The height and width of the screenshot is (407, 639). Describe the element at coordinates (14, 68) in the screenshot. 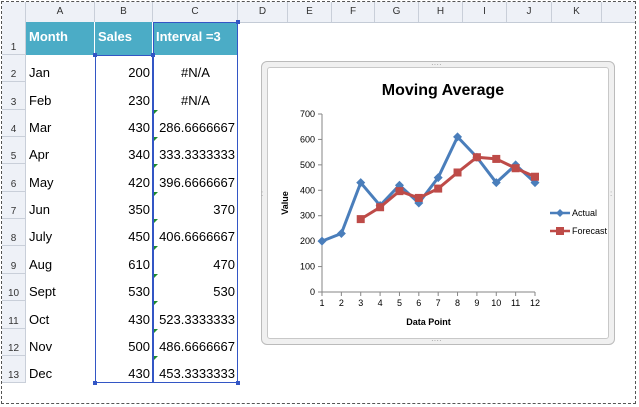

I see `row-header-2: 2` at that location.